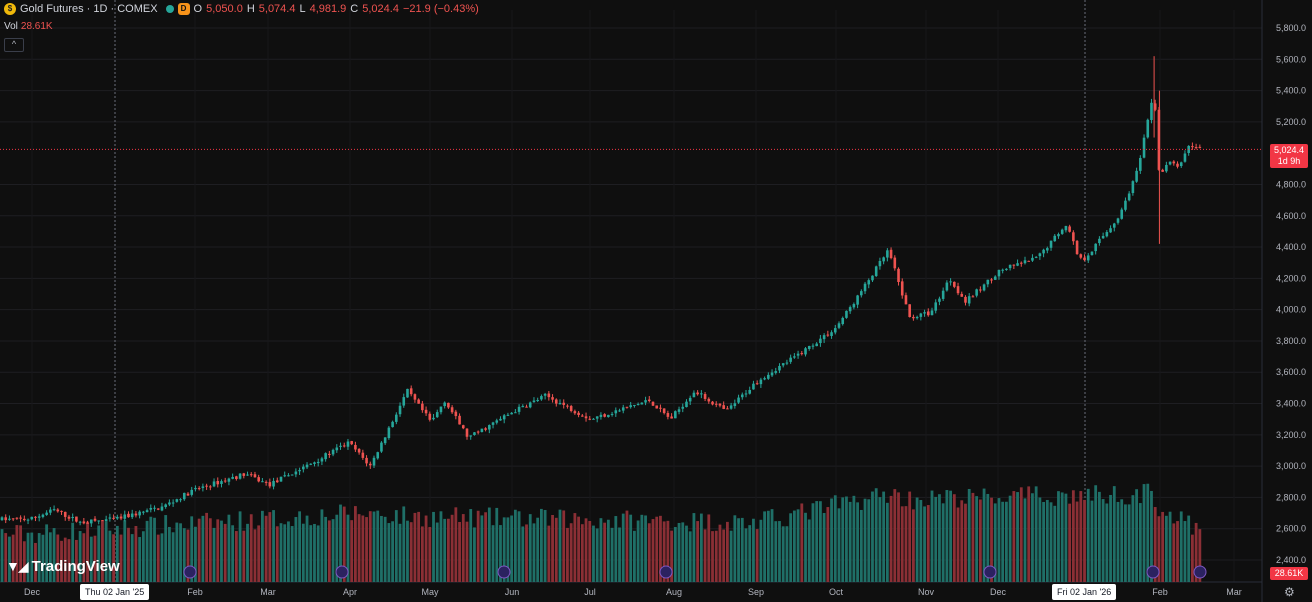 This screenshot has width=1312, height=602. Describe the element at coordinates (36, 26) in the screenshot. I see `volume-value: 28.61K` at that location.